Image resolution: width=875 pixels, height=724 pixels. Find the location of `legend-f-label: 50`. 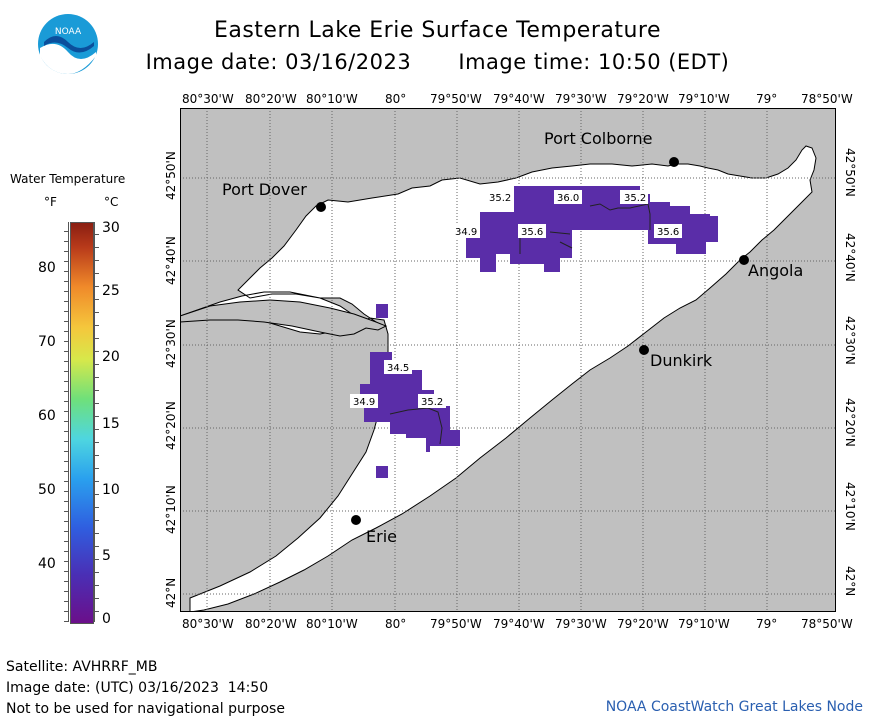

legend-f-label: 50 is located at coordinates (47, 490).